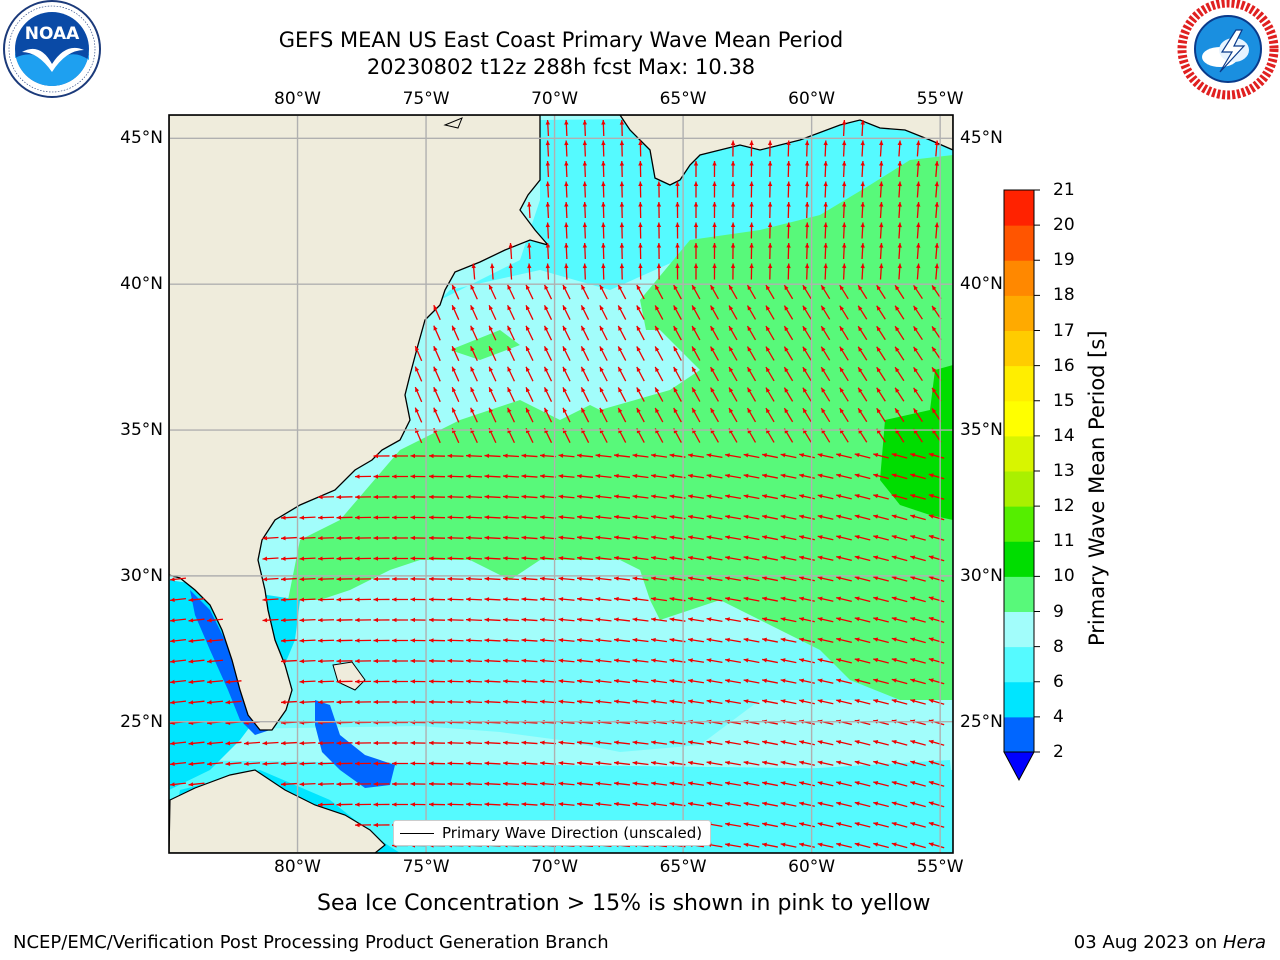 The image size is (1280, 960). I want to click on colorbar-segment, so click(1019, 734).